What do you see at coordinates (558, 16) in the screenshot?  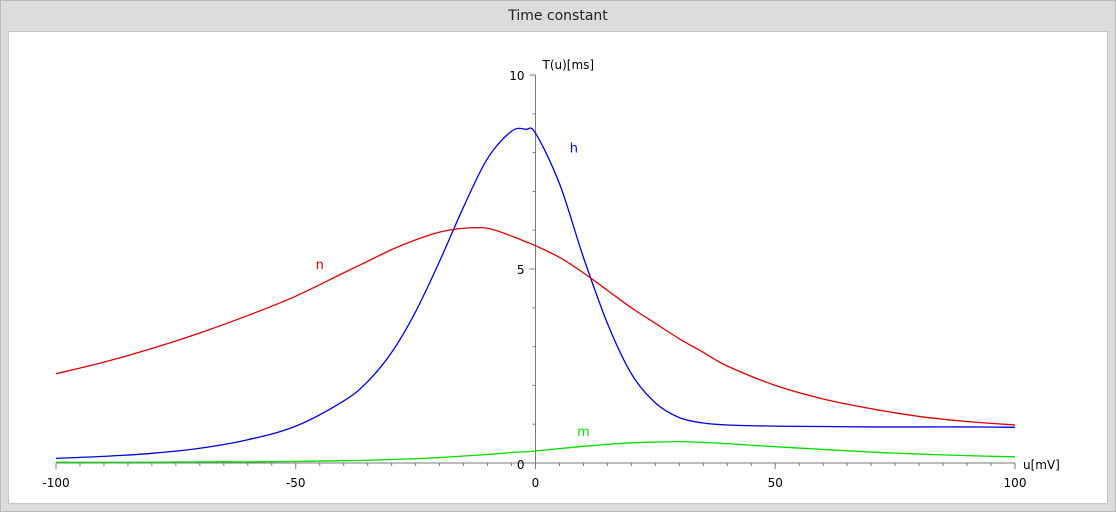 I see `window-title: Time constant` at bounding box center [558, 16].